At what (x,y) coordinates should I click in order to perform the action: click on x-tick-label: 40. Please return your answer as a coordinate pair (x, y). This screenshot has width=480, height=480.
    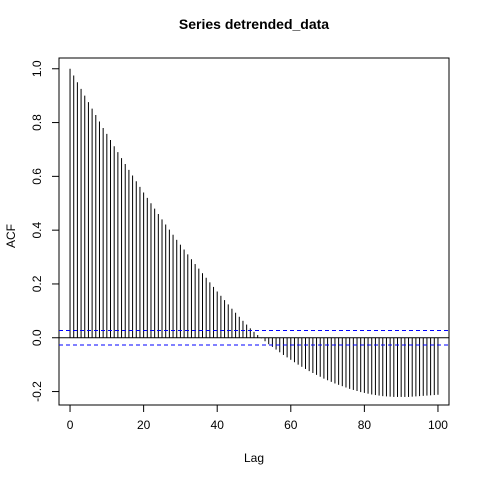
    Looking at the image, I should click on (218, 425).